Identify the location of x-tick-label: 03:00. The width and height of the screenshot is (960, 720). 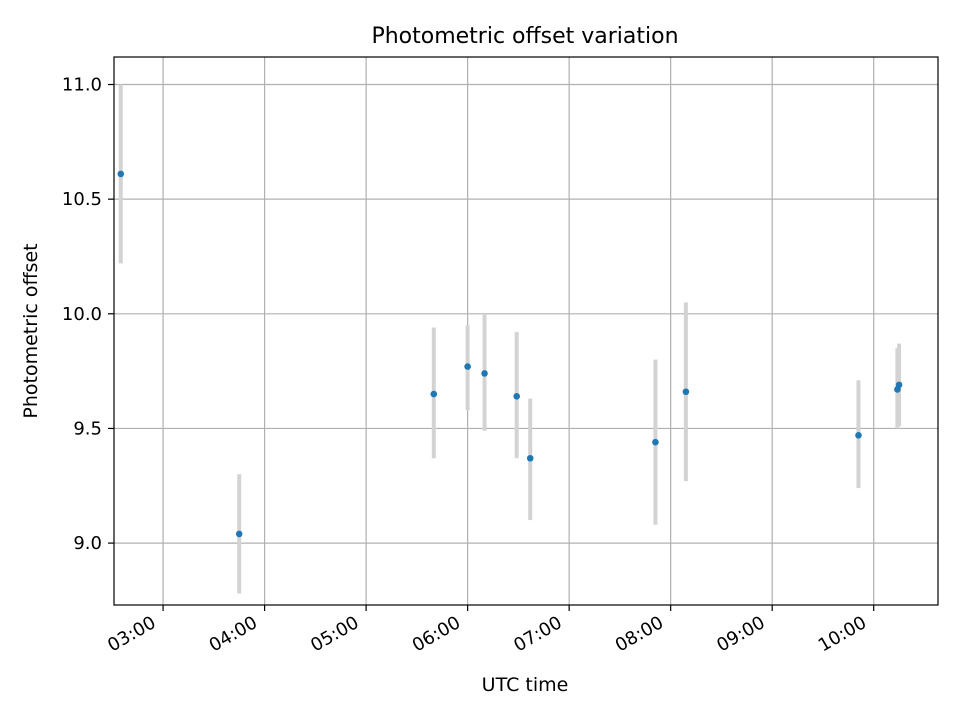
(131, 634).